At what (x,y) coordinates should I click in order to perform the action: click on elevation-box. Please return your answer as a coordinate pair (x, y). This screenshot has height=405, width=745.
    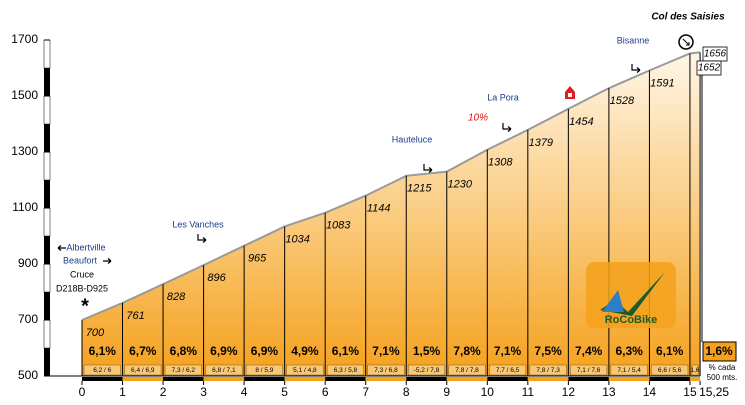
    Looking at the image, I should click on (709, 68).